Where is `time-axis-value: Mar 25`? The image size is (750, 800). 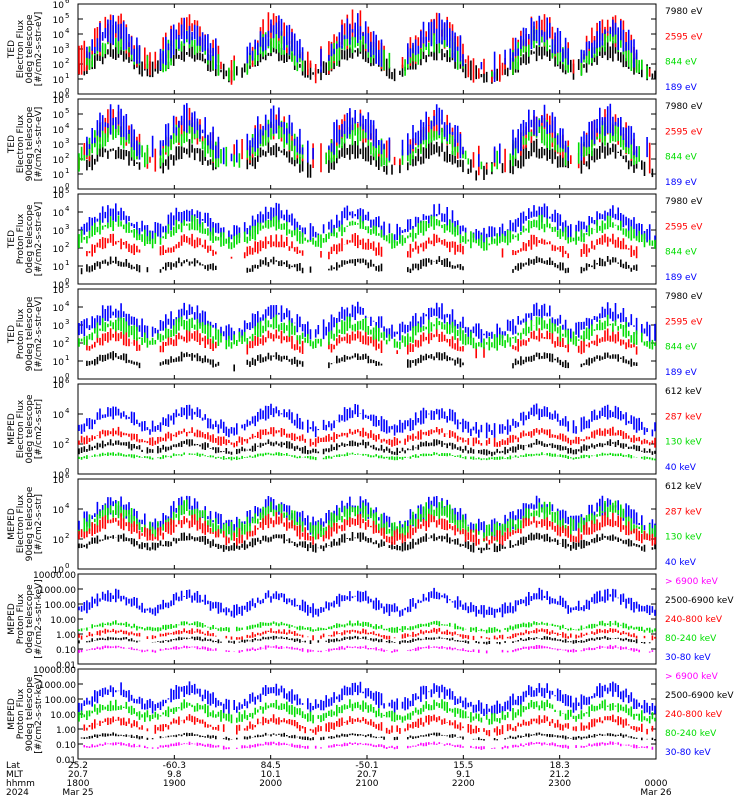 time-axis-value: Mar 25 is located at coordinates (77, 793).